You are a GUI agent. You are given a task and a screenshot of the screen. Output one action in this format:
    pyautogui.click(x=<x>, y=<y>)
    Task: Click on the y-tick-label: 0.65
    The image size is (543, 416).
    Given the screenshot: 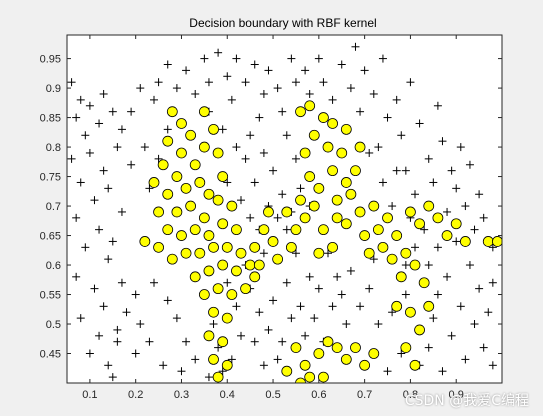 What is the action you would take?
    pyautogui.click(x=50, y=237)
    